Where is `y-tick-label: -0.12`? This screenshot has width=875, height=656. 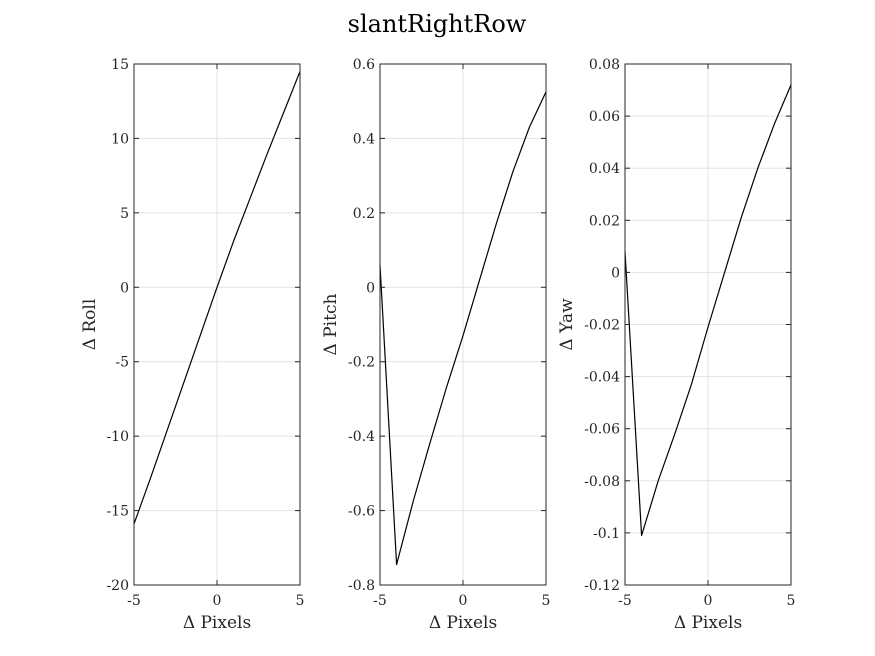
y-tick-label: -0.12 is located at coordinates (602, 586).